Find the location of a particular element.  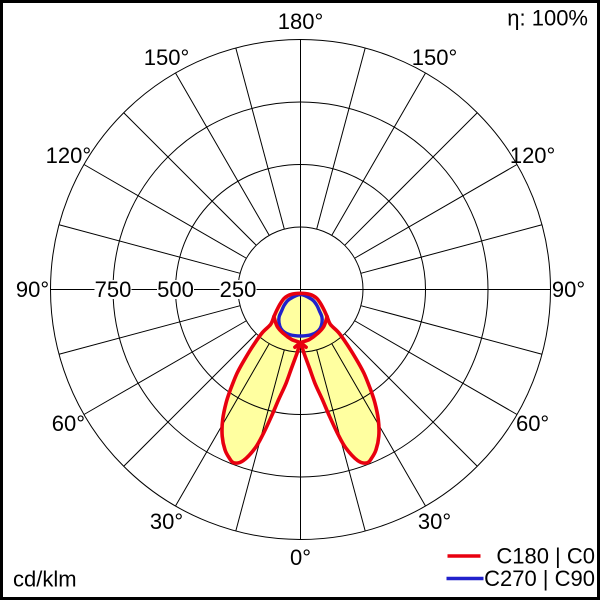

units-label: cd/klm is located at coordinates (45, 579).